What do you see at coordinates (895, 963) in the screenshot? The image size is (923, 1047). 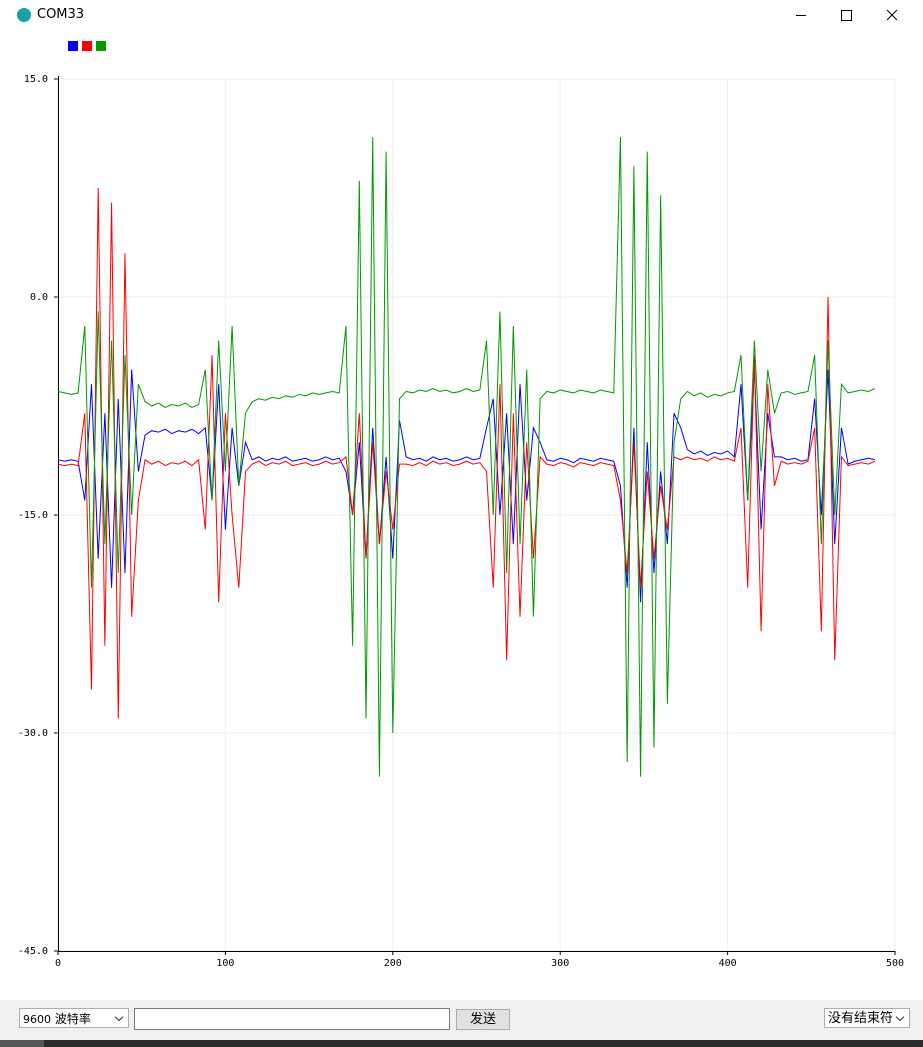 I see `x-tick-label: 500` at bounding box center [895, 963].